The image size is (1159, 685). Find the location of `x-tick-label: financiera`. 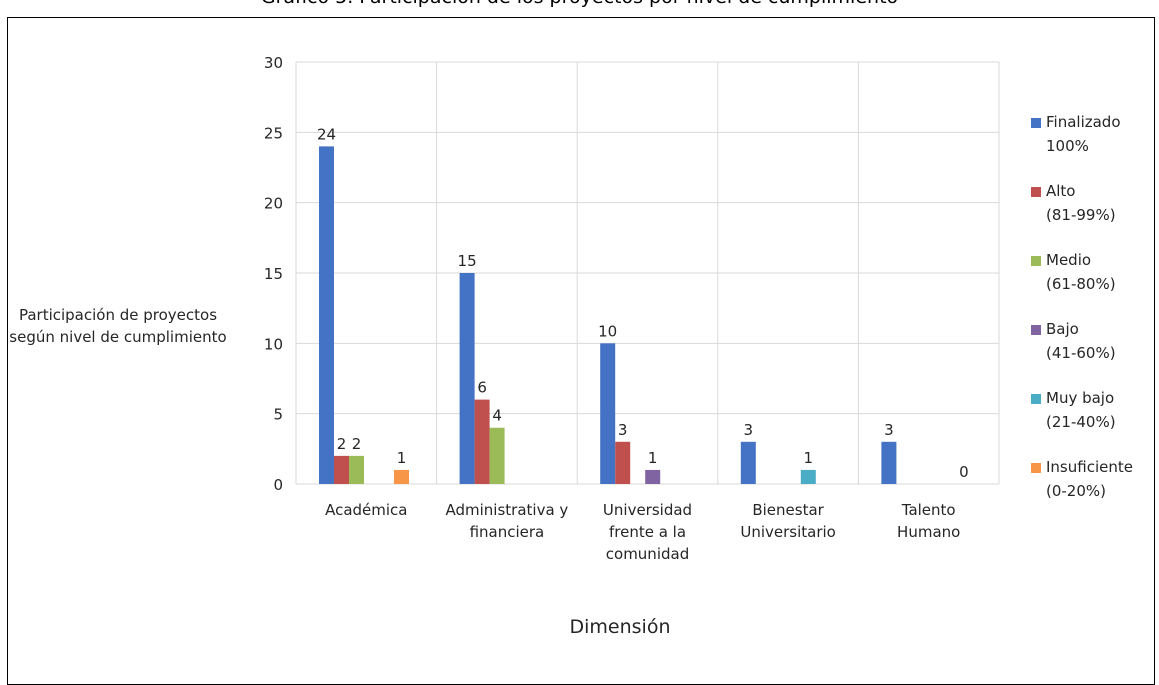

x-tick-label: financiera is located at coordinates (507, 532).